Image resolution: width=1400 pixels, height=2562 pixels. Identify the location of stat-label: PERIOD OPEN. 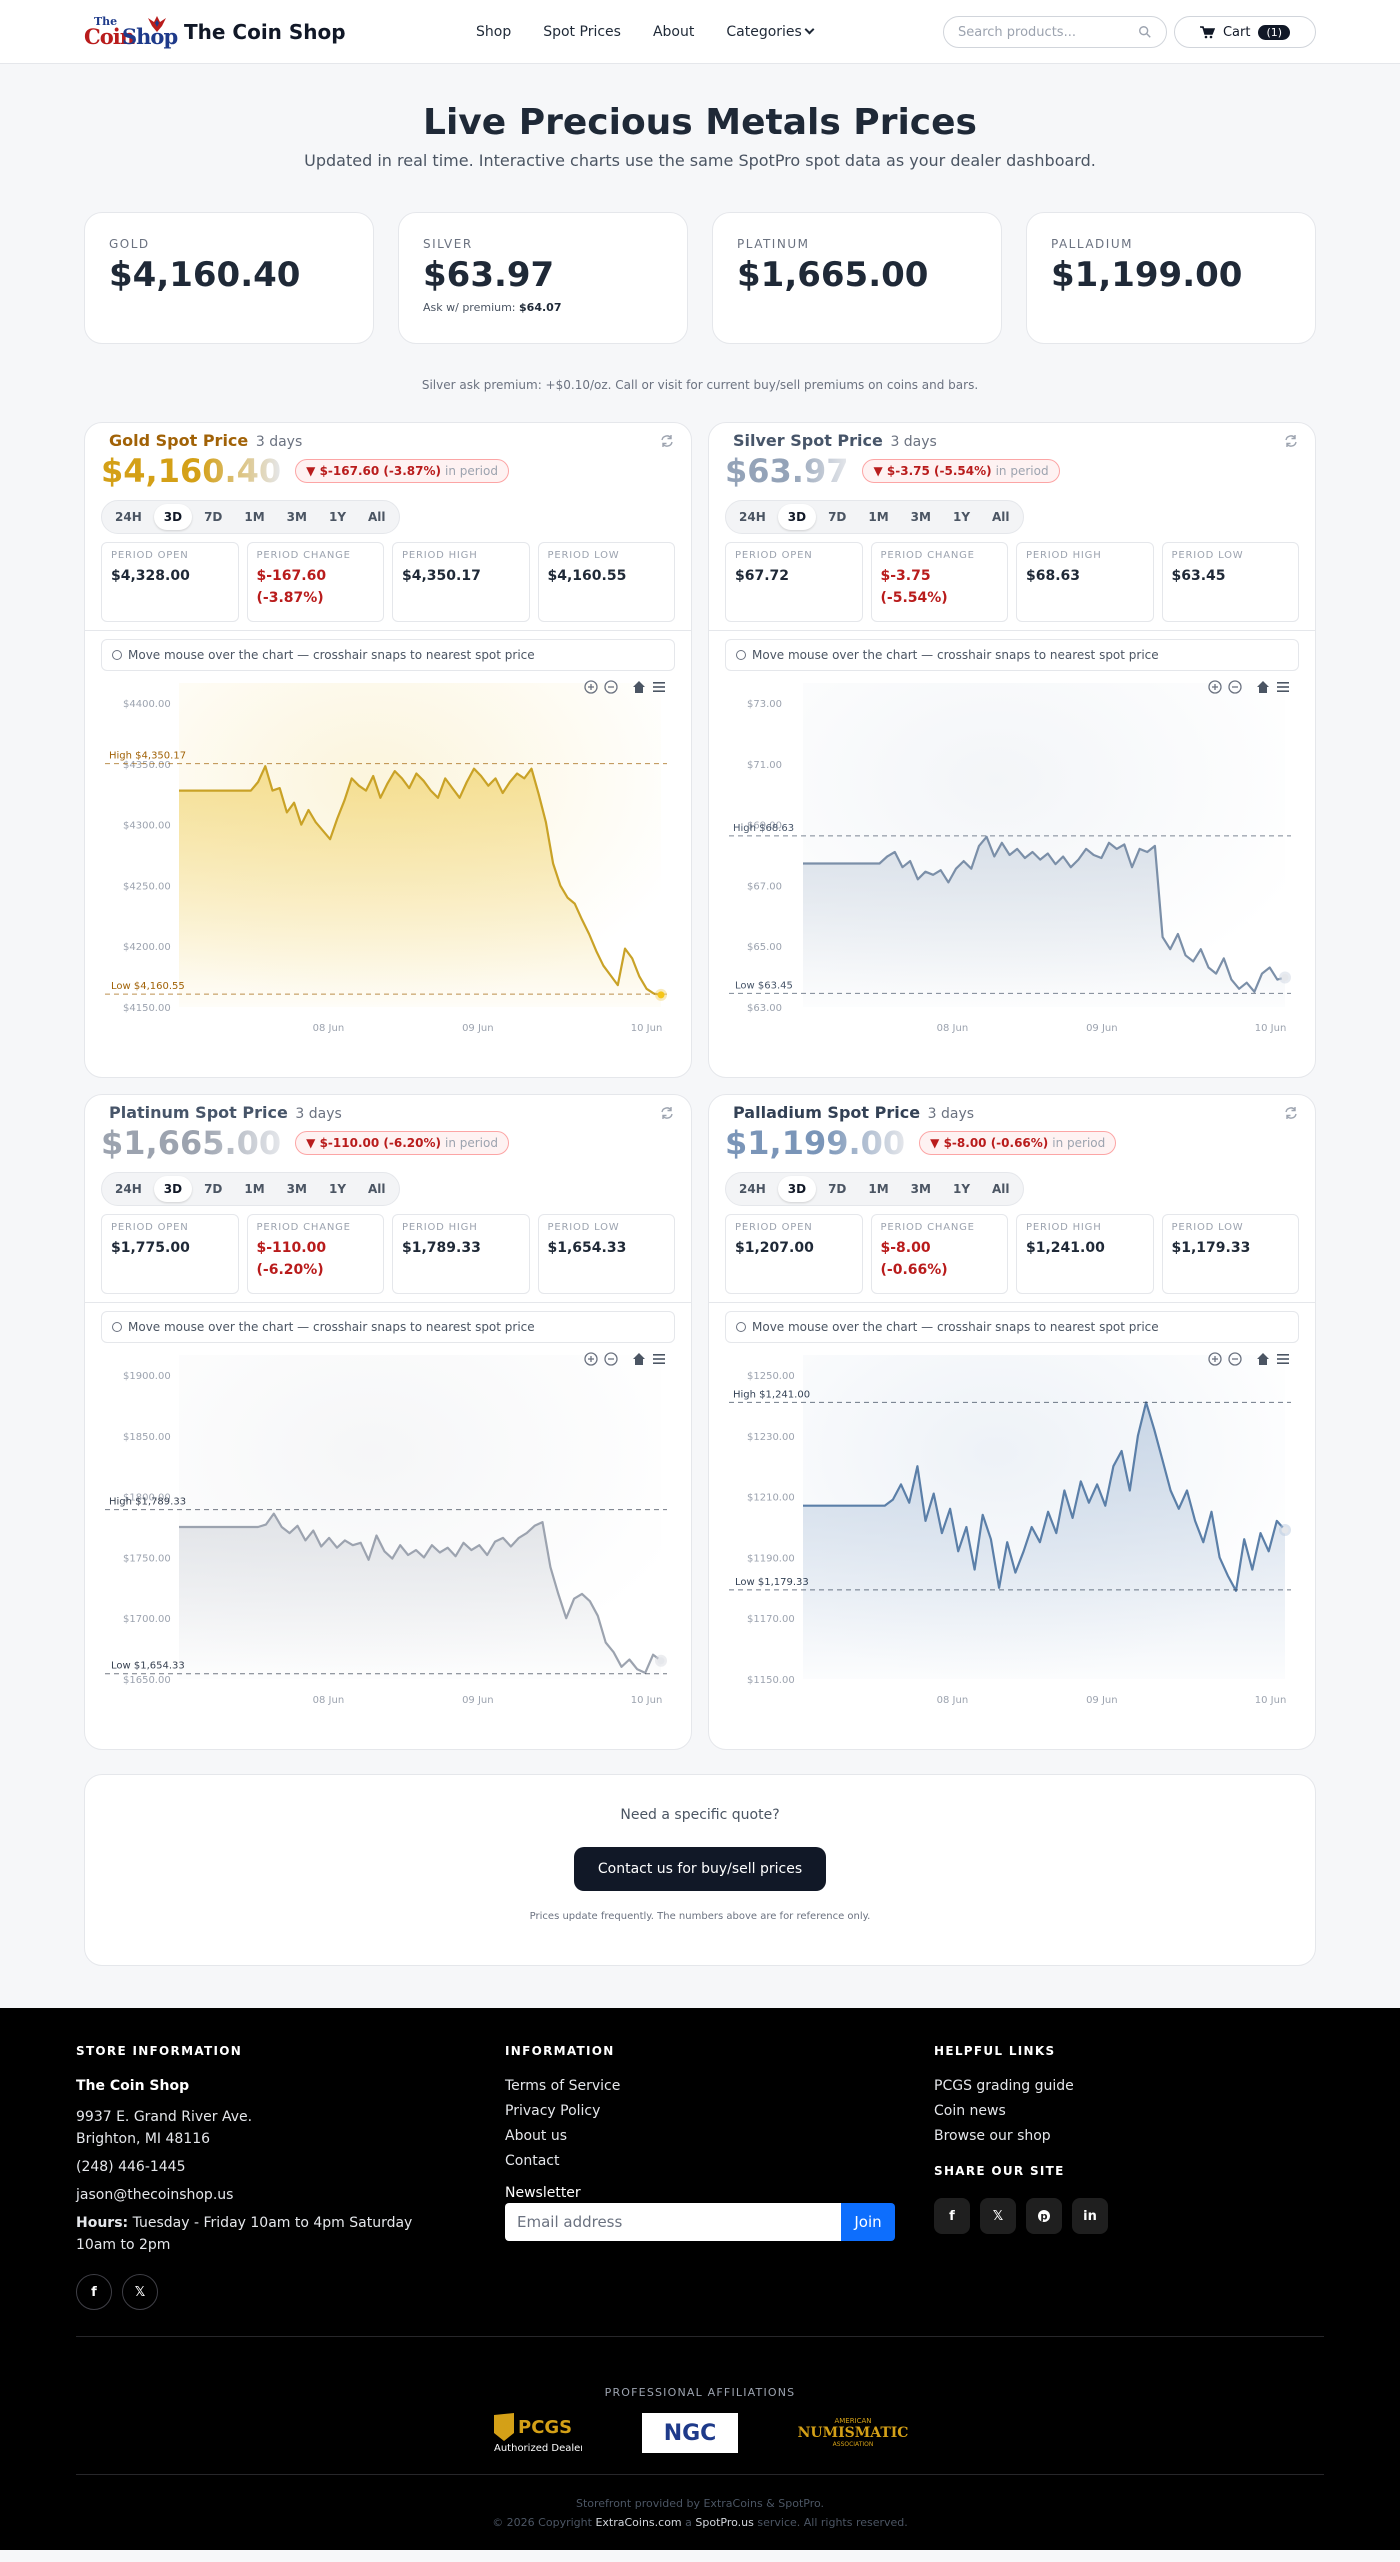
(774, 1227).